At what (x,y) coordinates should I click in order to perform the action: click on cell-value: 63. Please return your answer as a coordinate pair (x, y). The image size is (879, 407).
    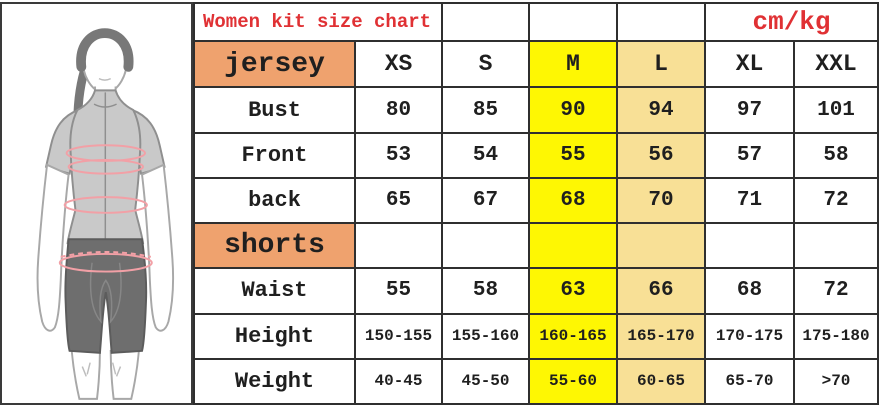
    Looking at the image, I should click on (573, 291).